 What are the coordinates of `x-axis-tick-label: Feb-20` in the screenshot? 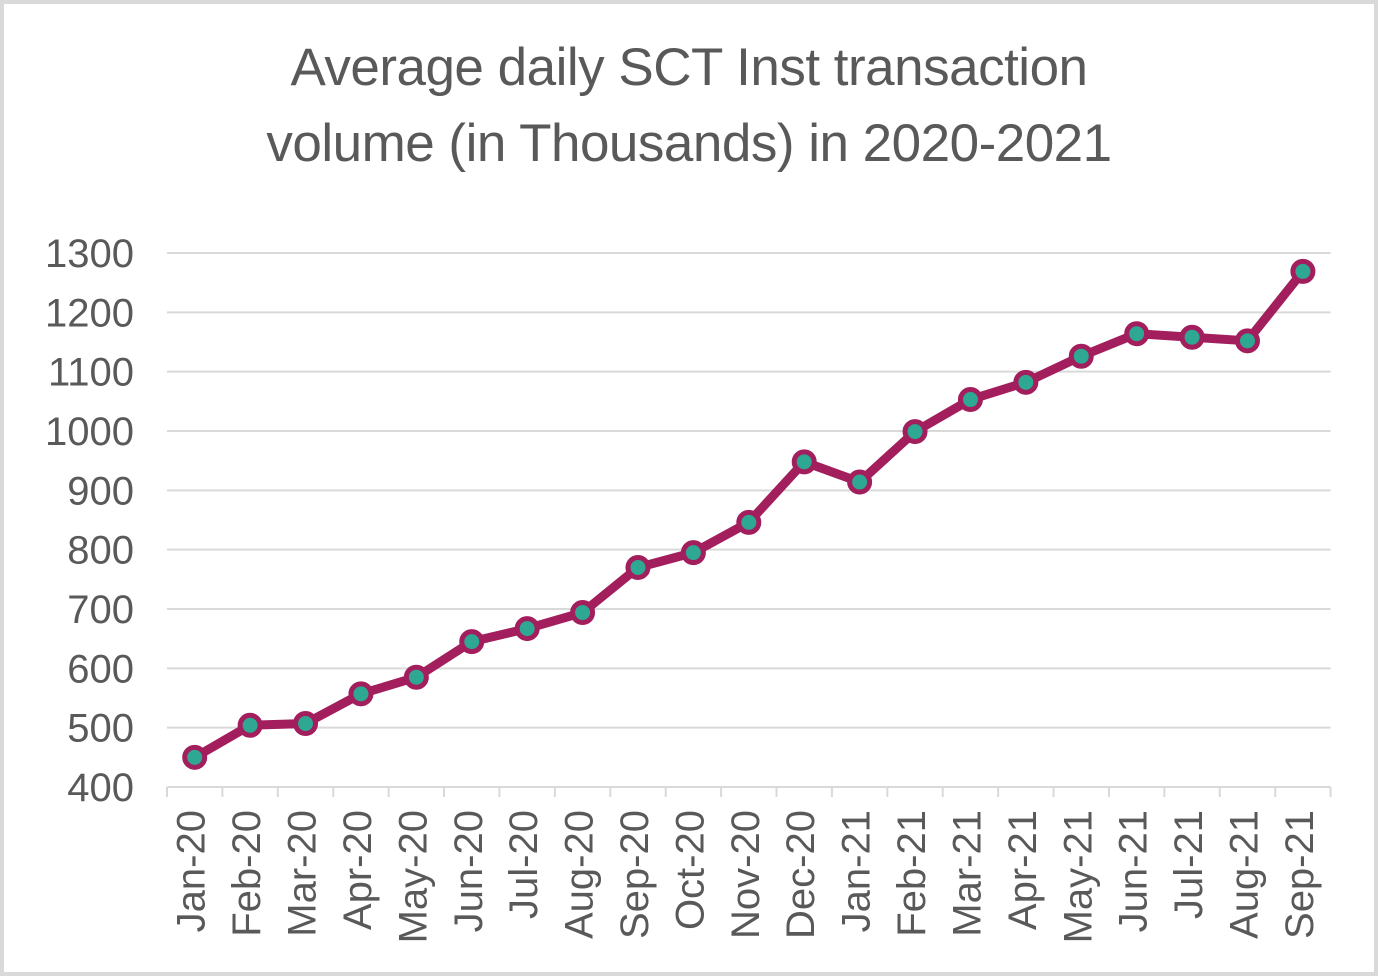 It's located at (247, 873).